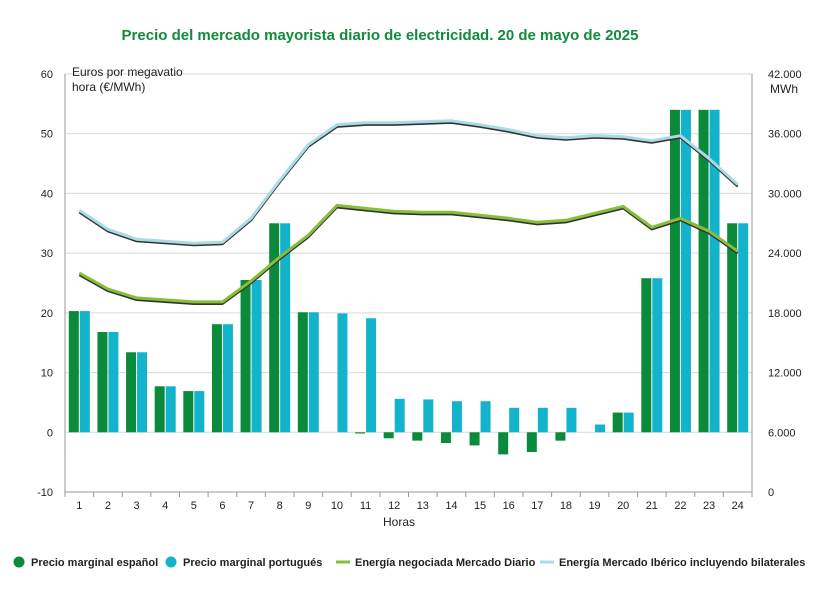  Describe the element at coordinates (171, 562) in the screenshot. I see `legend-precio-portugues-marker` at that location.